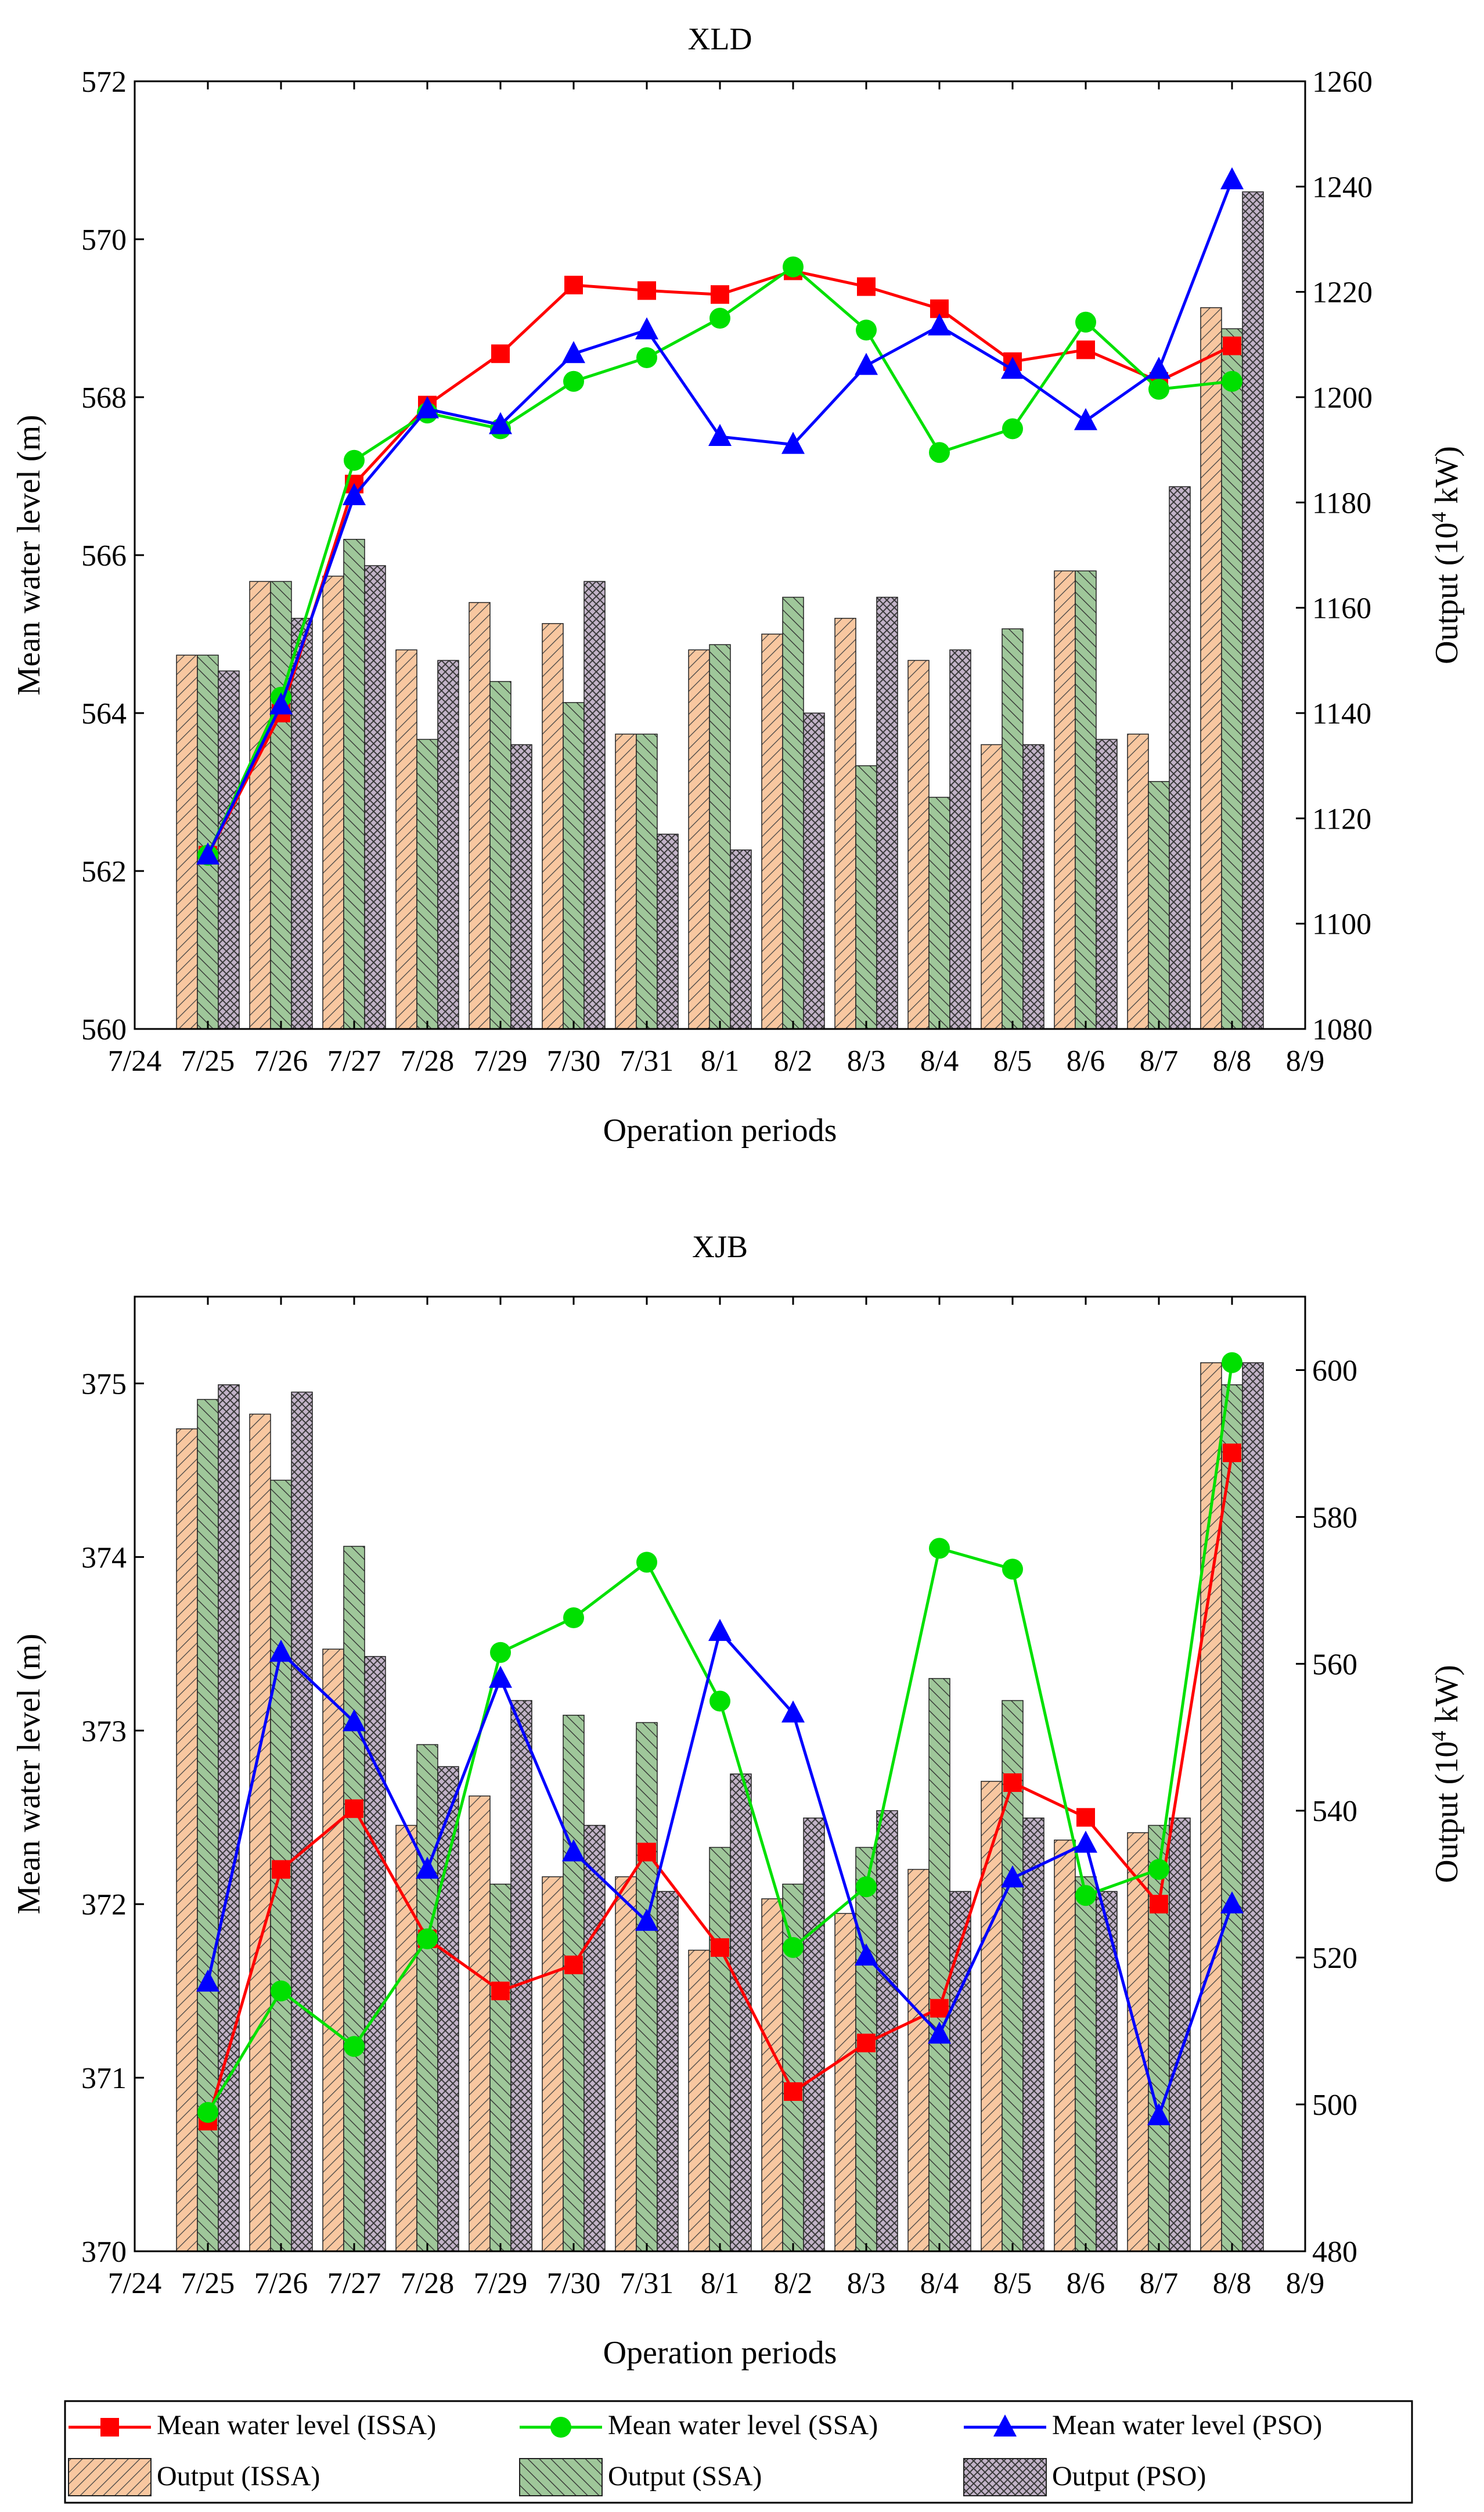  What do you see at coordinates (1447, 1698) in the screenshot?
I see `y-right-label-suffix: kW)` at bounding box center [1447, 1698].